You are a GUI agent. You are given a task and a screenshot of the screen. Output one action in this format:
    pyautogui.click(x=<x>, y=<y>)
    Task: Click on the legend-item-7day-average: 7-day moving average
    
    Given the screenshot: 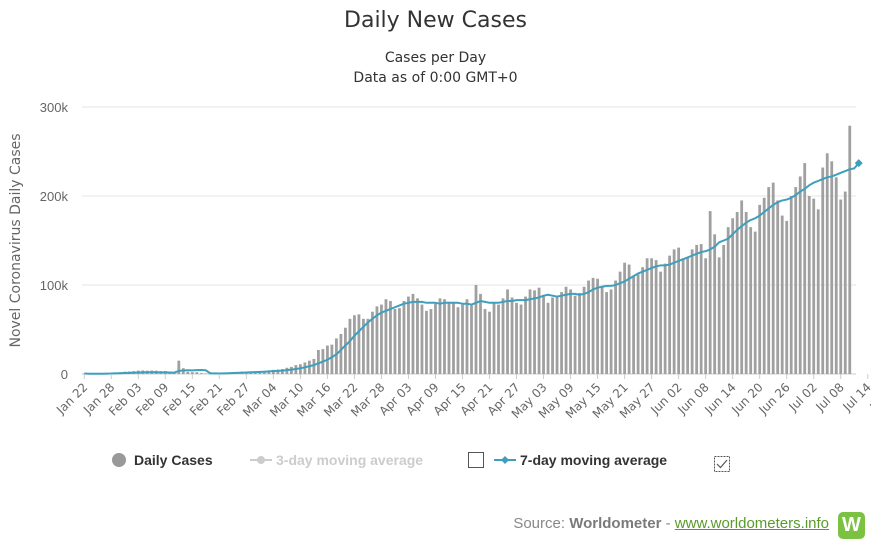 What is the action you would take?
    pyautogui.click(x=567, y=460)
    